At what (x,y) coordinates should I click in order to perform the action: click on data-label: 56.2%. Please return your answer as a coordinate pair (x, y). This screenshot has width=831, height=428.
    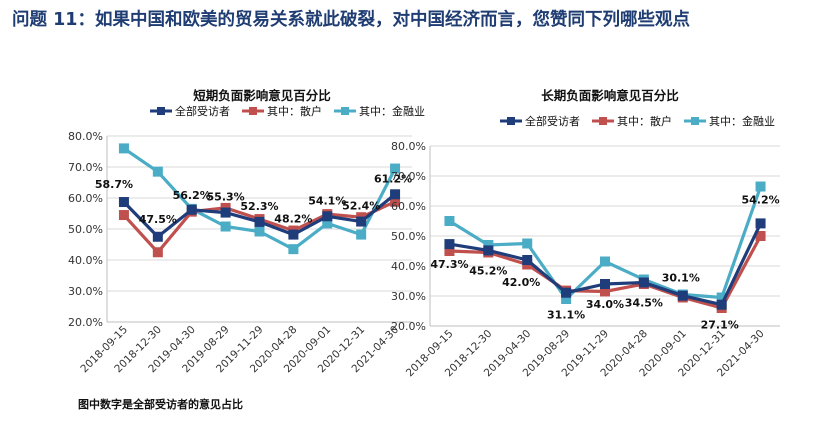
    Looking at the image, I should click on (192, 195).